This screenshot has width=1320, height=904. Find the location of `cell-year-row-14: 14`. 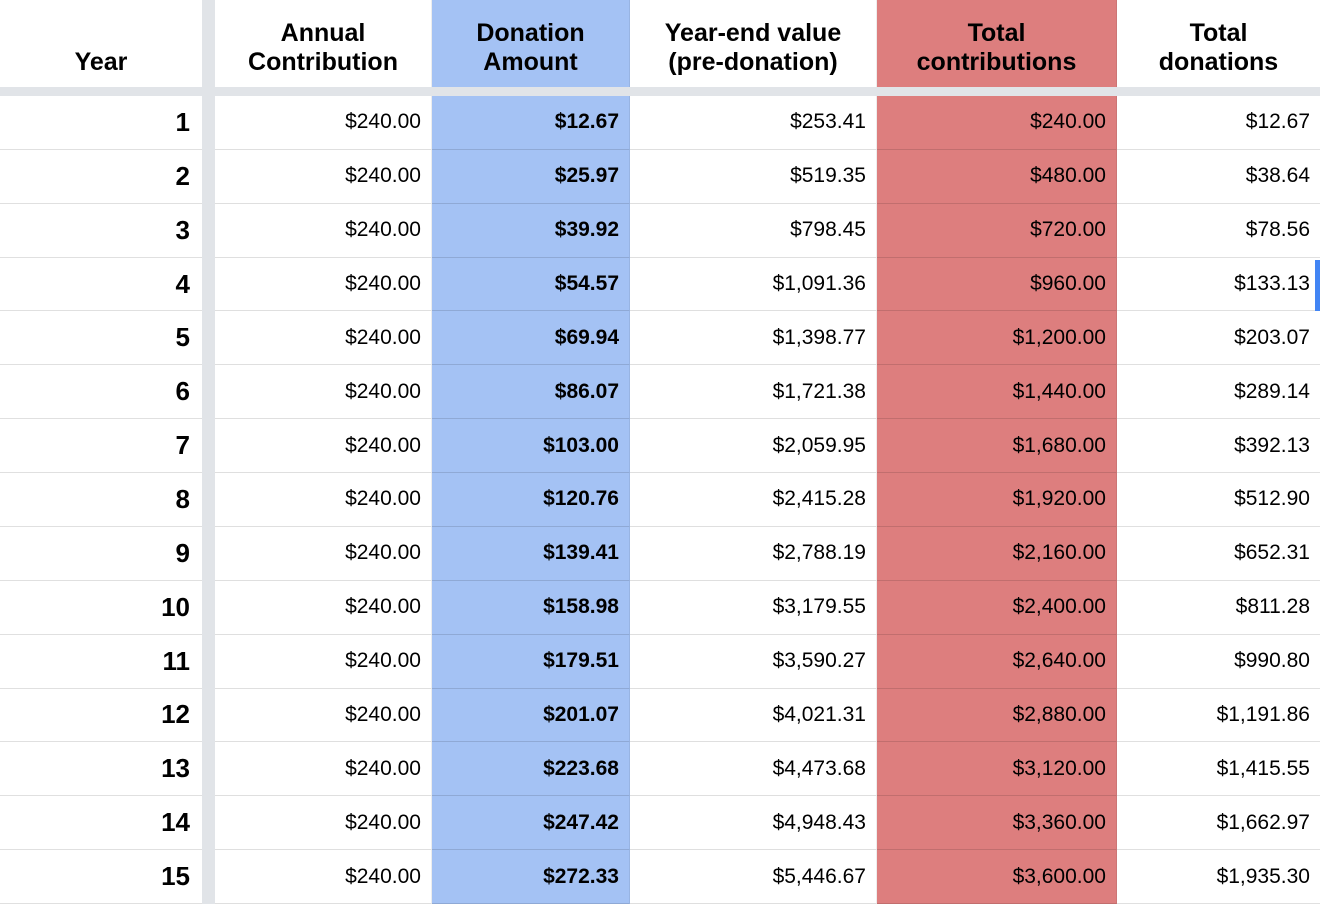

cell-year-row-14: 14 is located at coordinates (101, 823).